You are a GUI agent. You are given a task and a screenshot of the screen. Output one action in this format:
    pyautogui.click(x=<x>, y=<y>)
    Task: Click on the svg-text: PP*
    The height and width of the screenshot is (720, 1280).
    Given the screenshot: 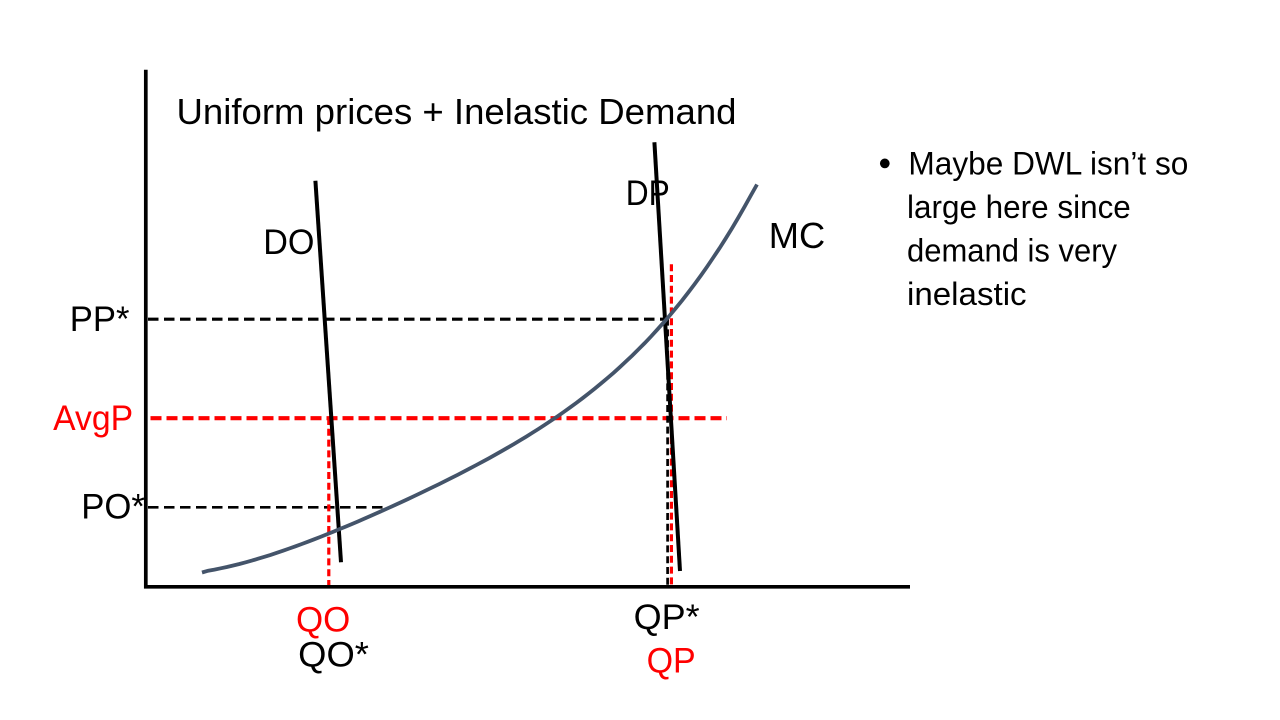 What is the action you would take?
    pyautogui.click(x=100, y=319)
    